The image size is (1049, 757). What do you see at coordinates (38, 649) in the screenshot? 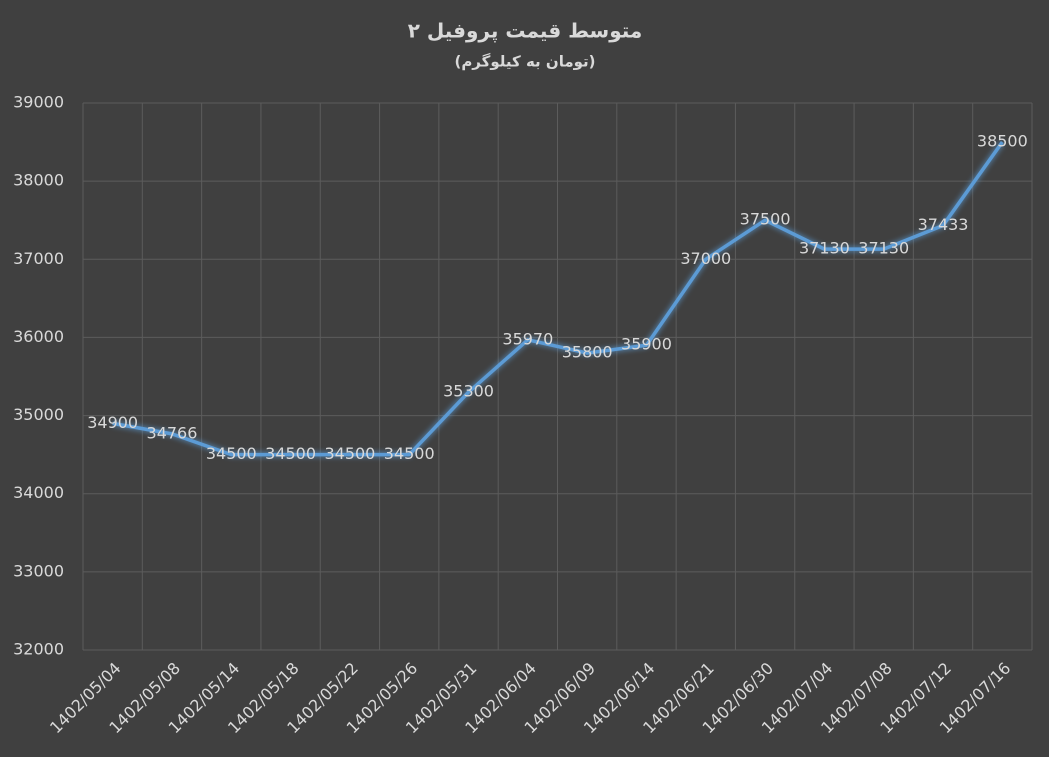
I see `y-tick-label: 32000` at bounding box center [38, 649].